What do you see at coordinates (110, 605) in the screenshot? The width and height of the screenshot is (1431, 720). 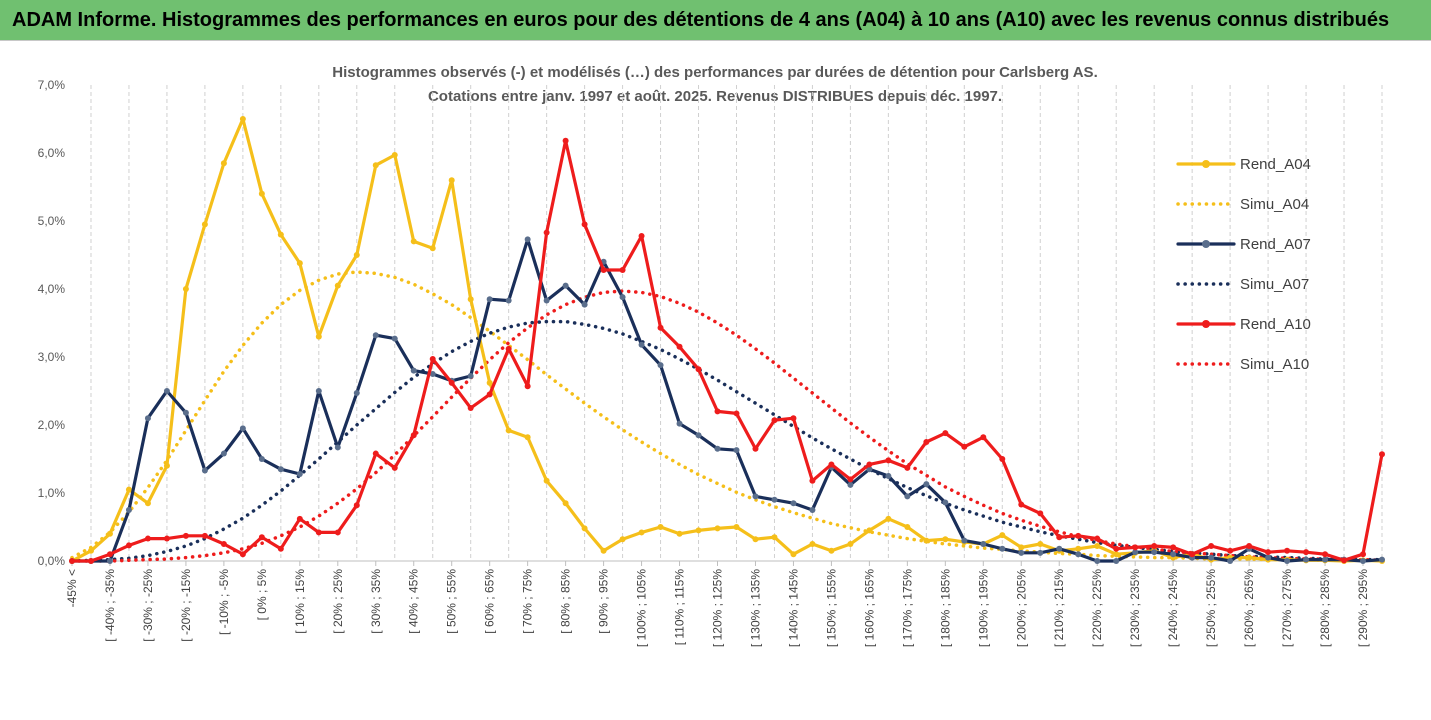 I see `x-tick-label: [ -40% ; -35%` at bounding box center [110, 605].